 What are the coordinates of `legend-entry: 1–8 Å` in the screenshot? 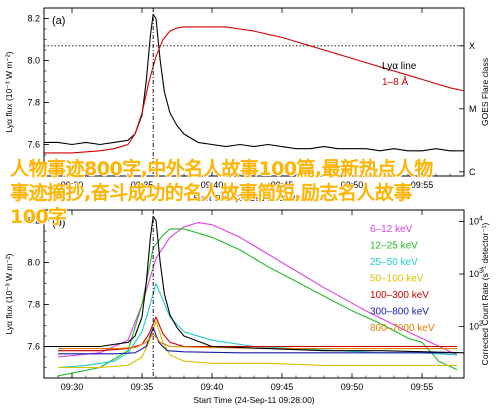 It's located at (395, 81).